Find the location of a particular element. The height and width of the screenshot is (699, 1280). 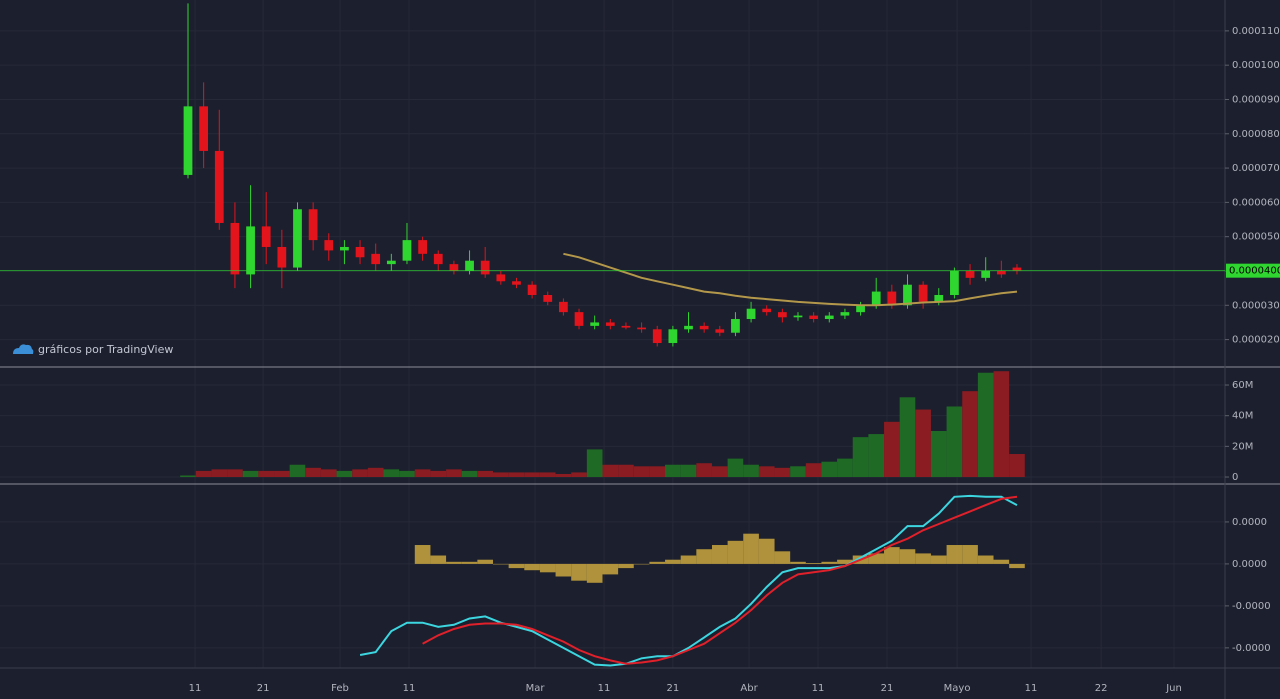

y-tick-label: 0 is located at coordinates (1235, 477).